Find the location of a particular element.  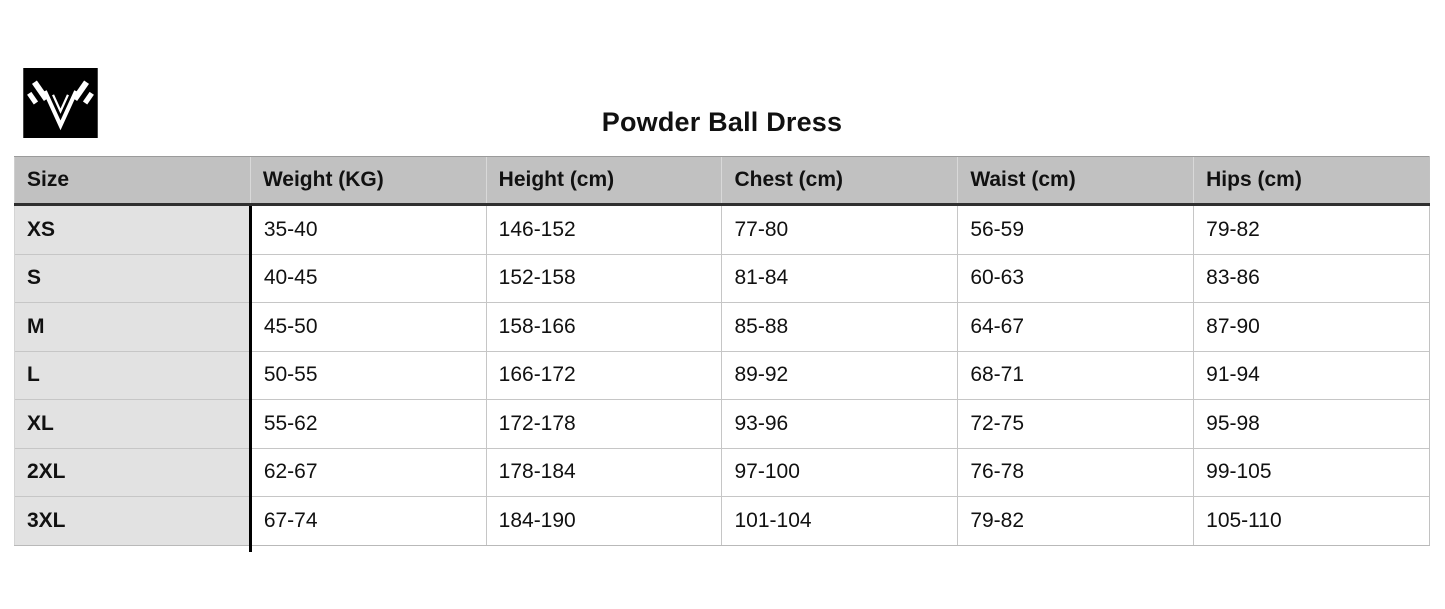

value-cell: 76-78 is located at coordinates (1075, 472).